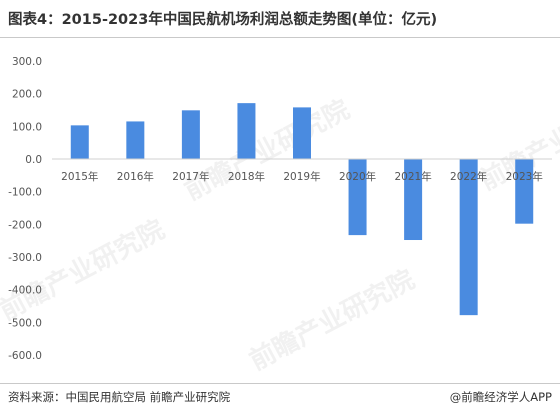 The image size is (560, 419). Describe the element at coordinates (524, 176) in the screenshot. I see `x-tick-label: 2023年` at that location.